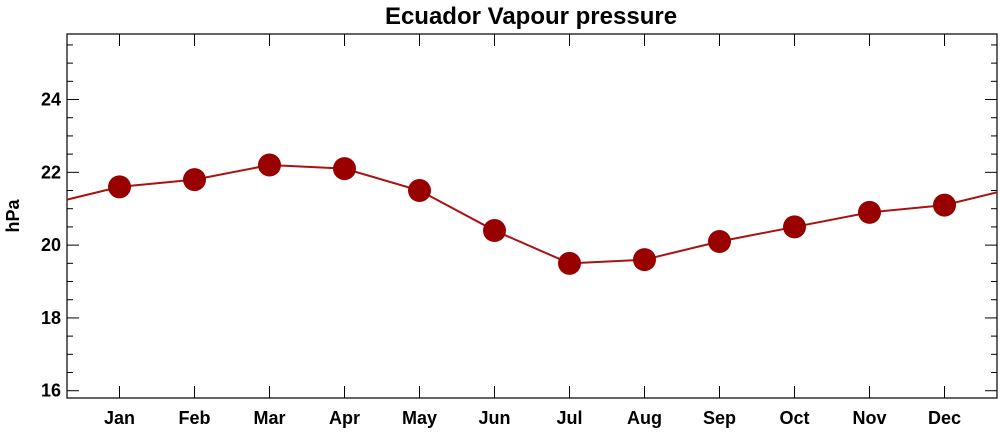 This screenshot has width=1000, height=432. What do you see at coordinates (494, 418) in the screenshot?
I see `x-tick-label: Jun` at bounding box center [494, 418].